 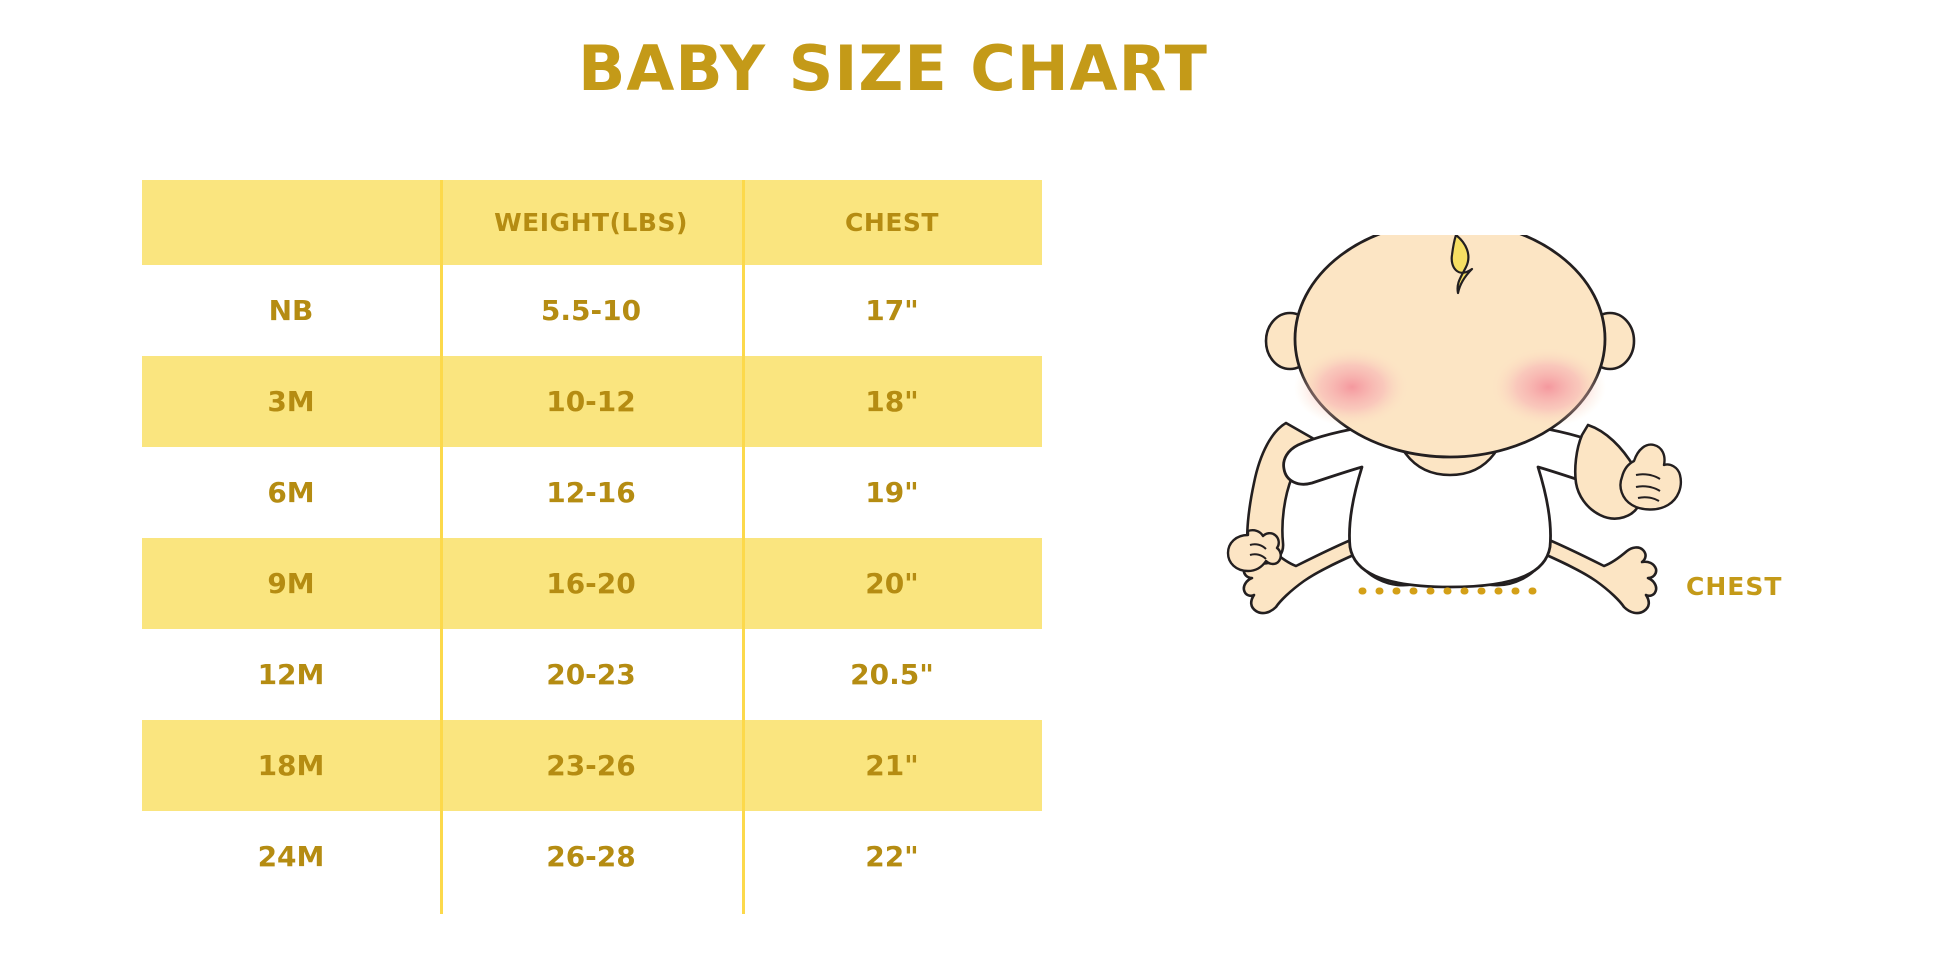 I want to click on cell-weight: 16-20, so click(x=591, y=583).